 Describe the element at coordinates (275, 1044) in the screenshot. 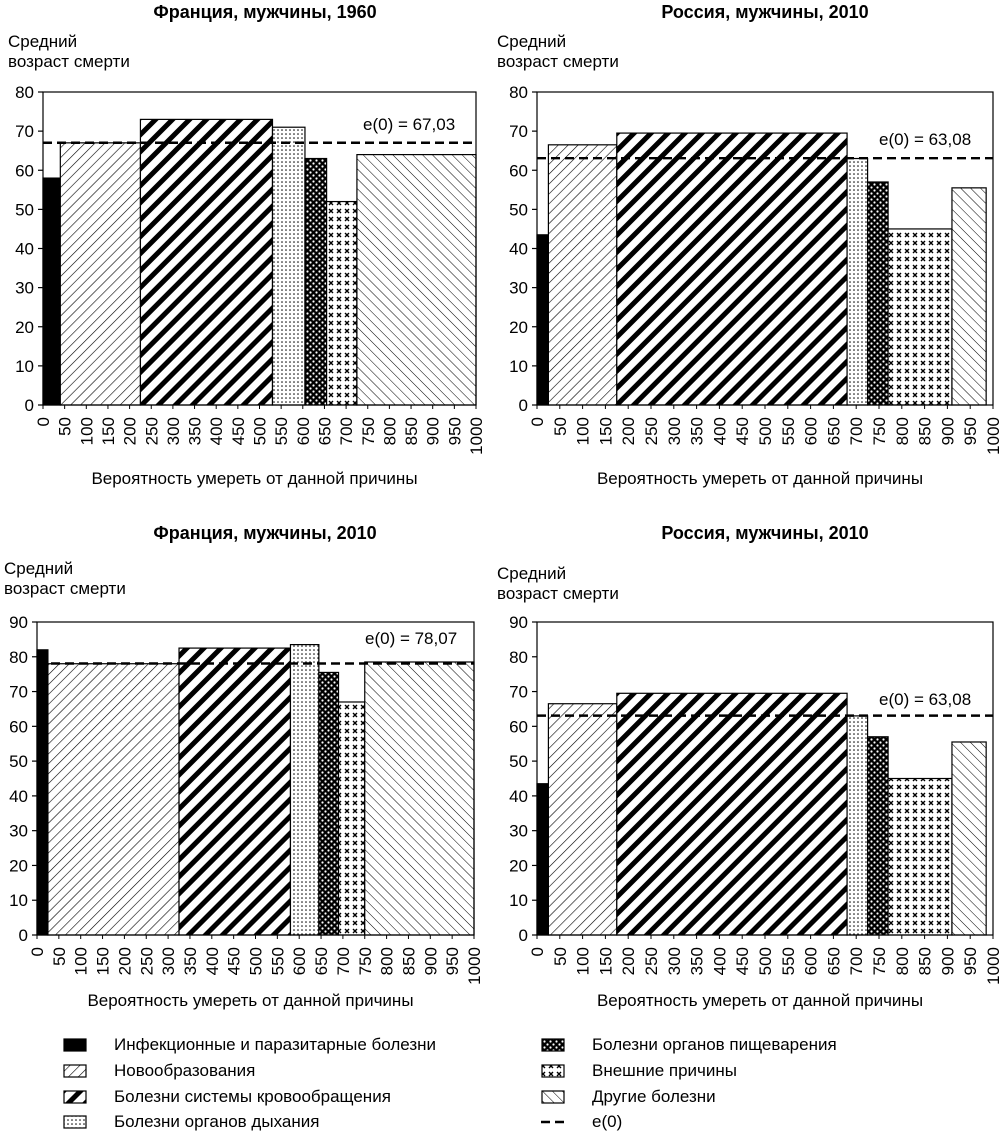

I see `legend-label: Инфекционные и паразитарные болезни` at that location.